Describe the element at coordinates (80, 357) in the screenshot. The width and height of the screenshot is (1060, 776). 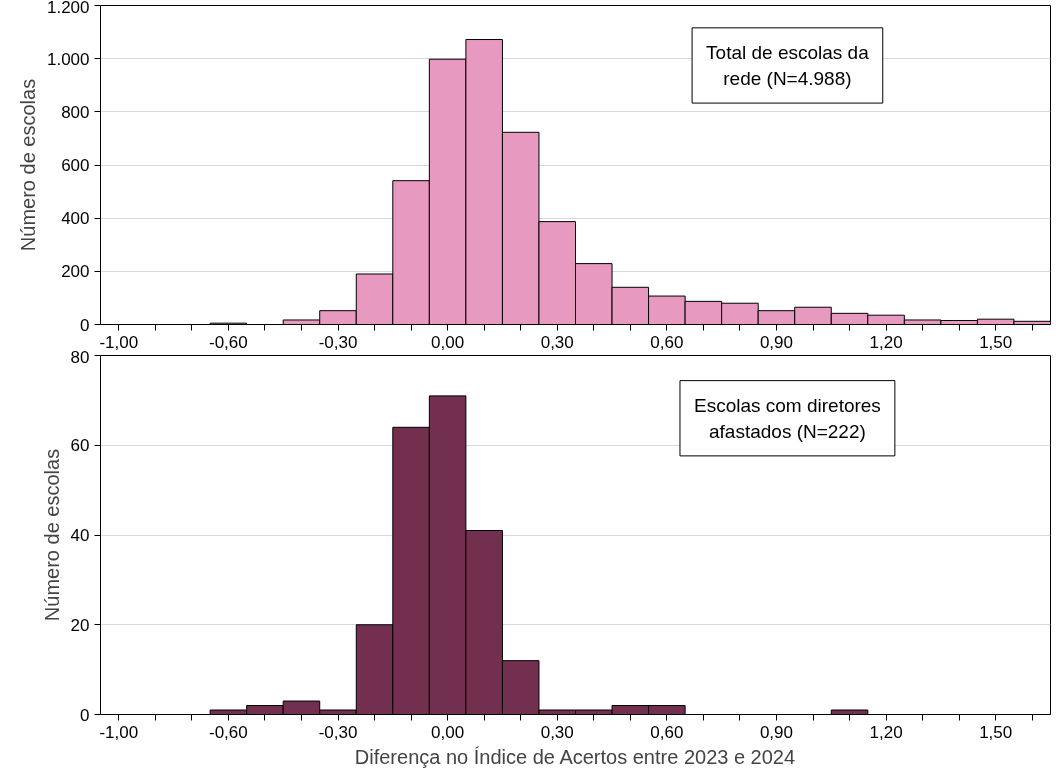
I see `y-tick-label: 80` at that location.